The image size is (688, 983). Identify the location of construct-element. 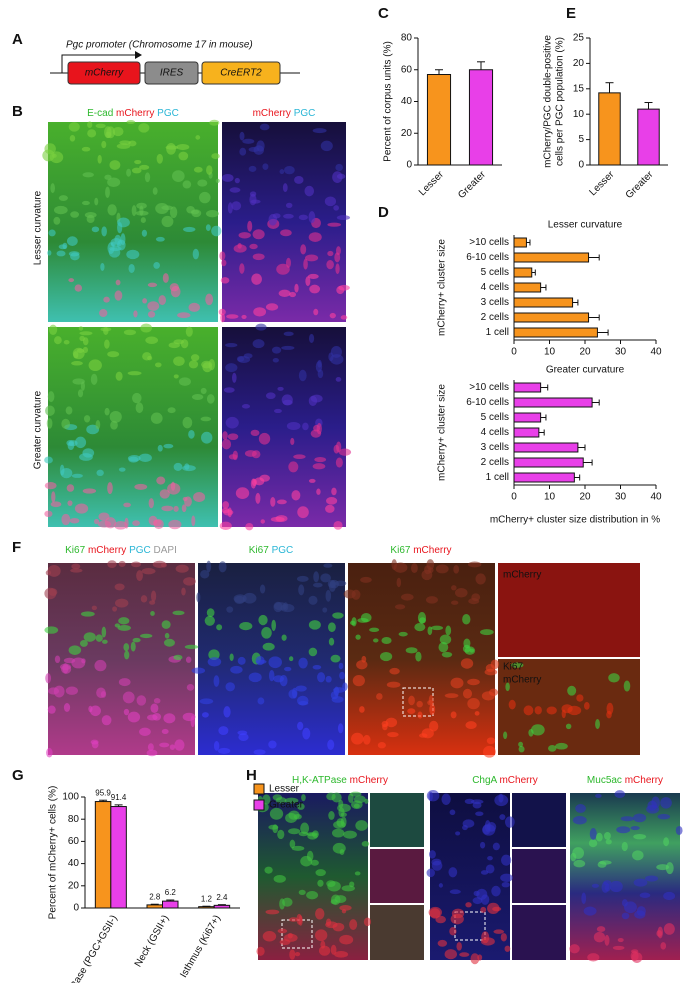
(171, 73).